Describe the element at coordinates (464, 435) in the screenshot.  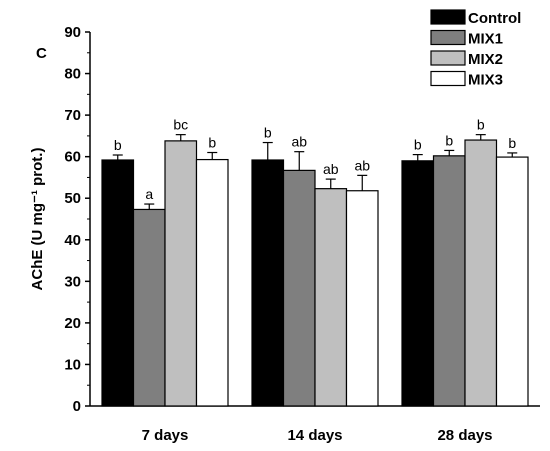
I see `x-tick-label: 28 days` at that location.